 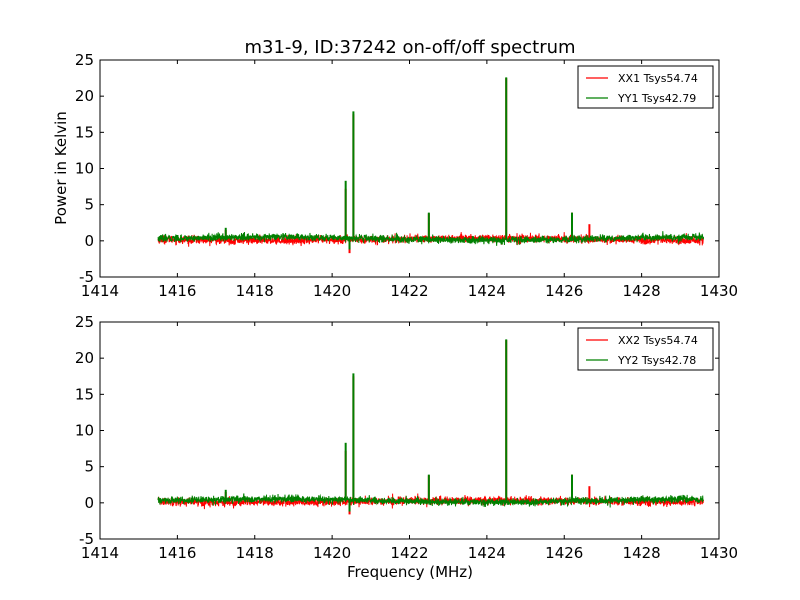 I want to click on x-axis-label: Frequency (MHz), so click(x=410, y=572).